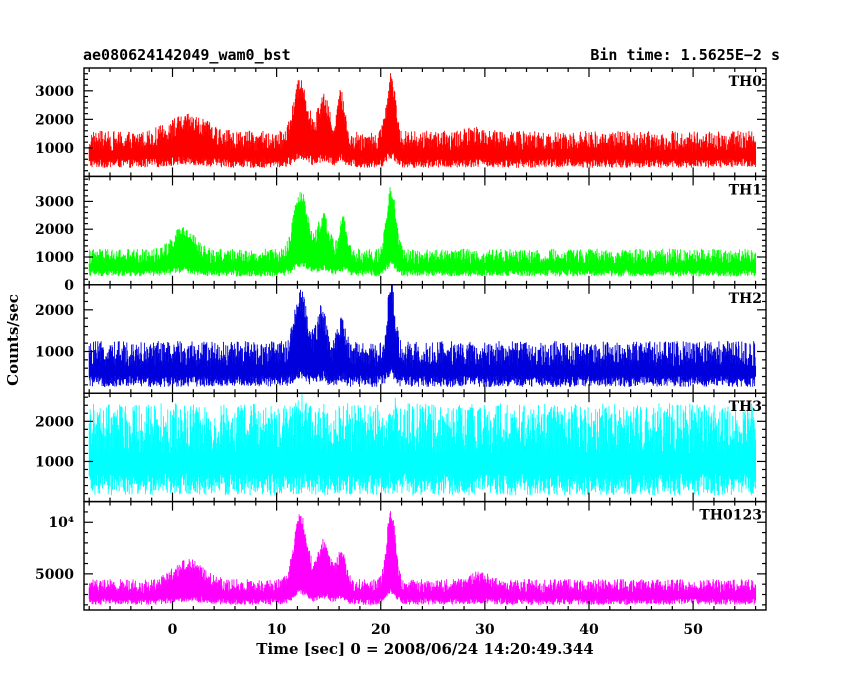 This screenshot has width=850, height=680. I want to click on panel-frame, so click(425, 555).